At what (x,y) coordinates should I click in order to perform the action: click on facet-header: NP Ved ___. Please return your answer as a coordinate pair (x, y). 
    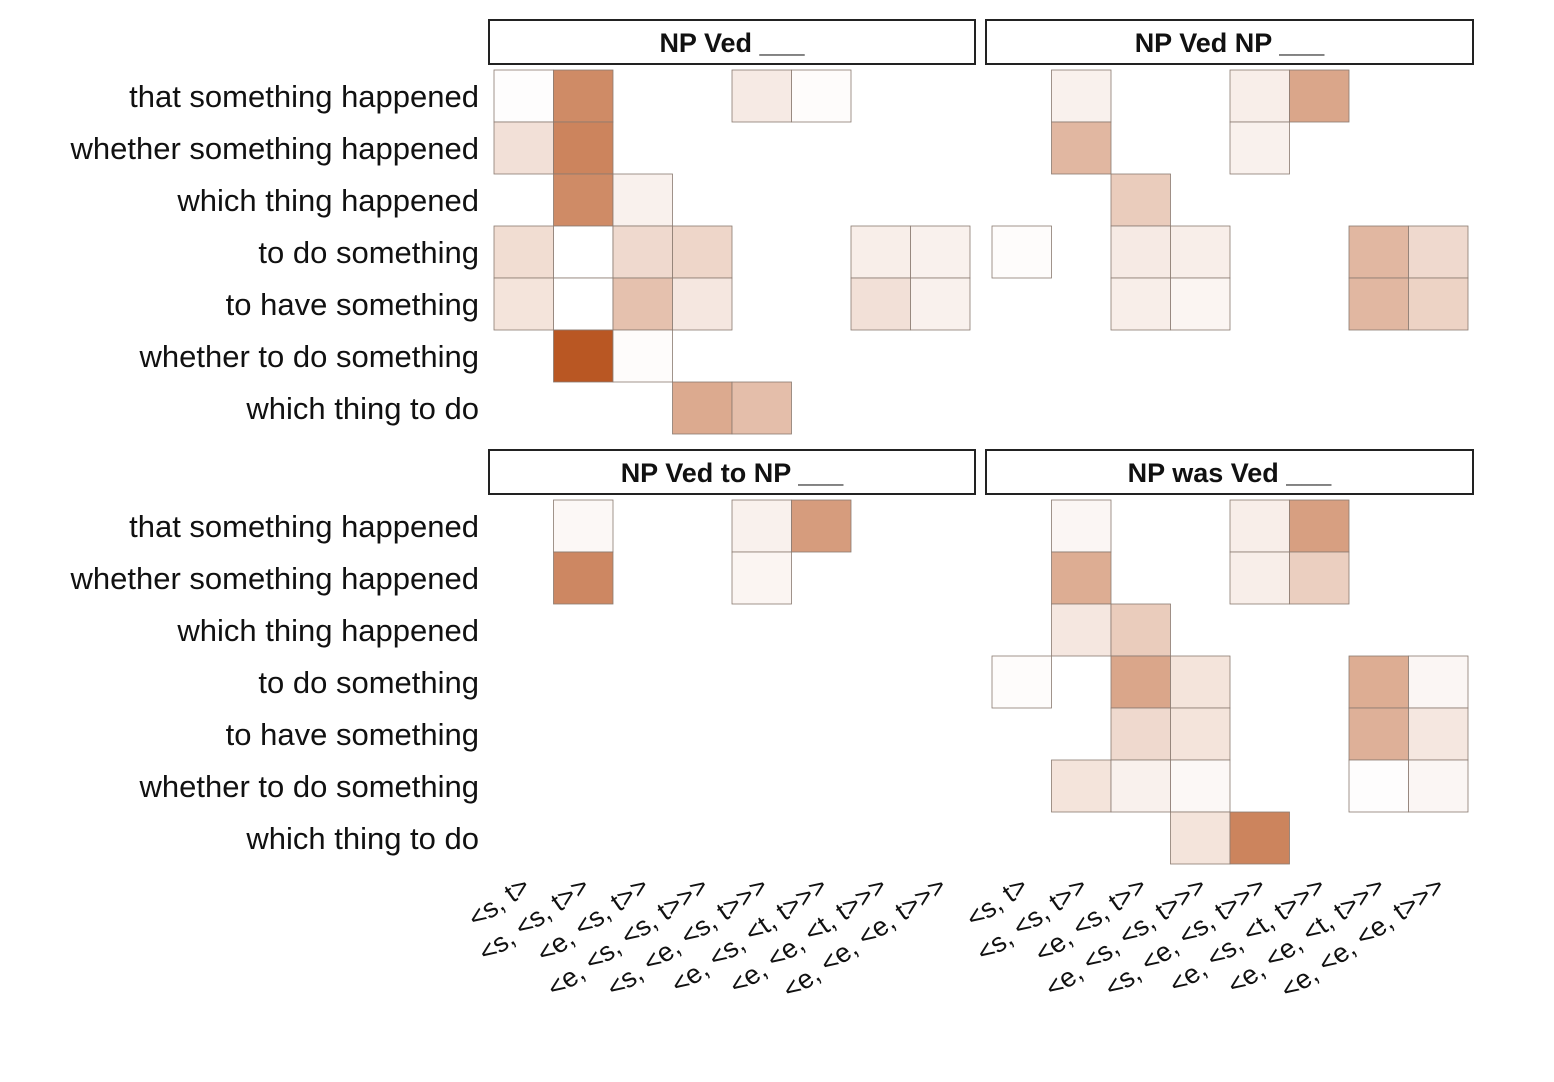
    Looking at the image, I should click on (732, 42).